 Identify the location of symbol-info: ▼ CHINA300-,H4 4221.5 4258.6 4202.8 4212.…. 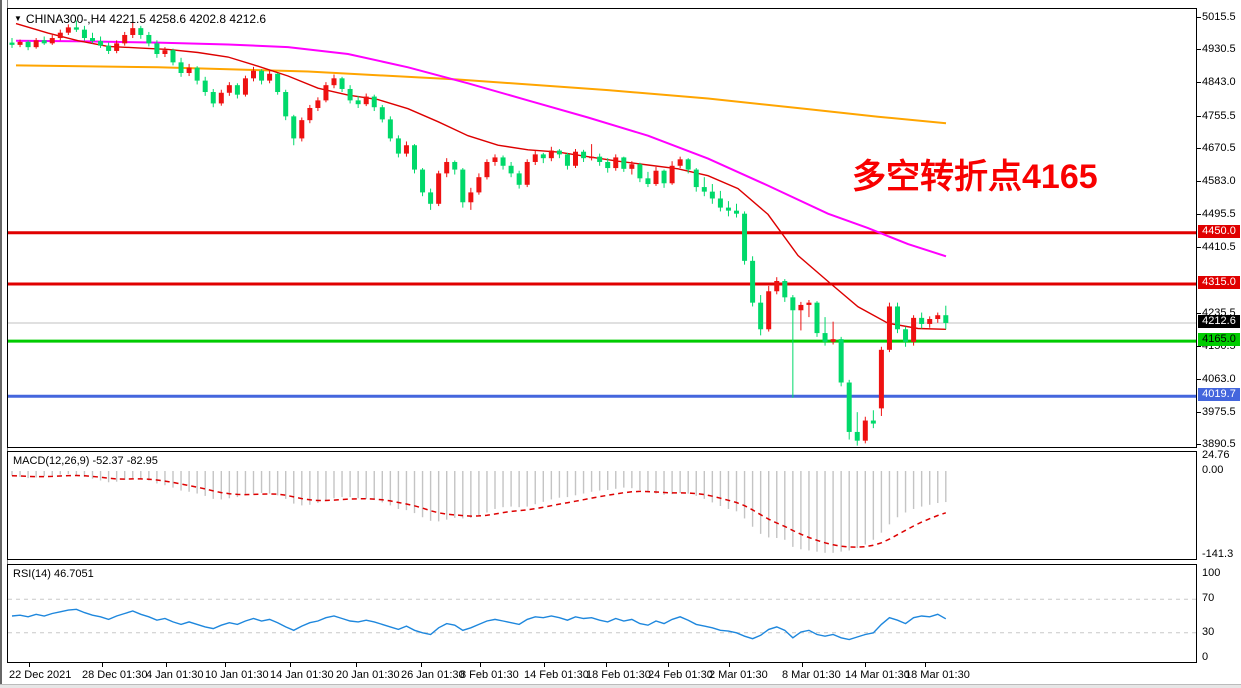
(140, 19).